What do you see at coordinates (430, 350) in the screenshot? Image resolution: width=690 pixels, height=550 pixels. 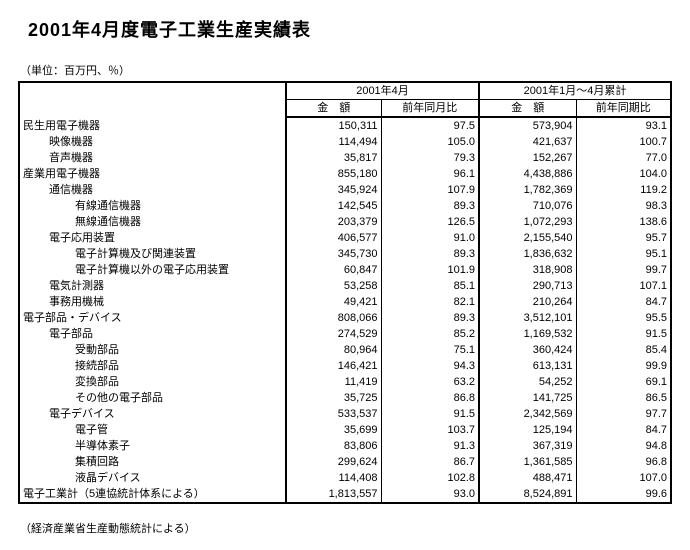 I see `apr-yoy-cell: 75.1` at bounding box center [430, 350].